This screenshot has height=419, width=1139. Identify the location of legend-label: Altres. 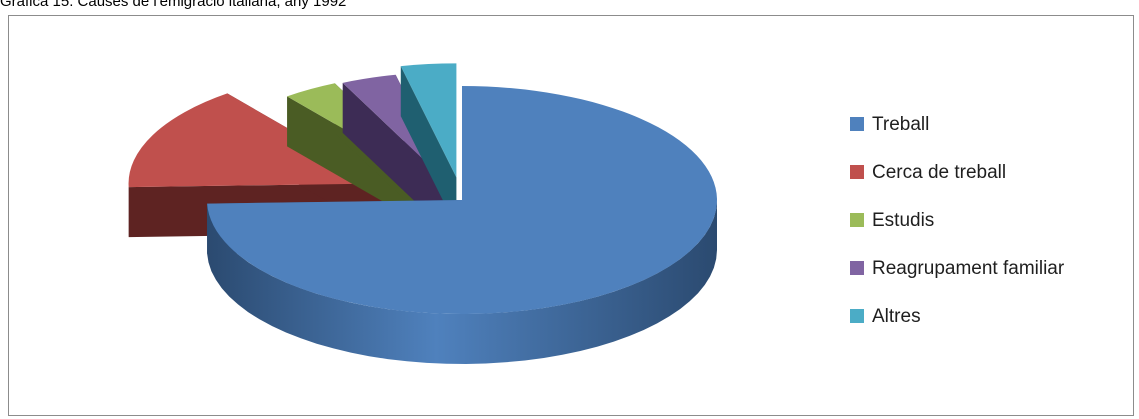
(896, 316).